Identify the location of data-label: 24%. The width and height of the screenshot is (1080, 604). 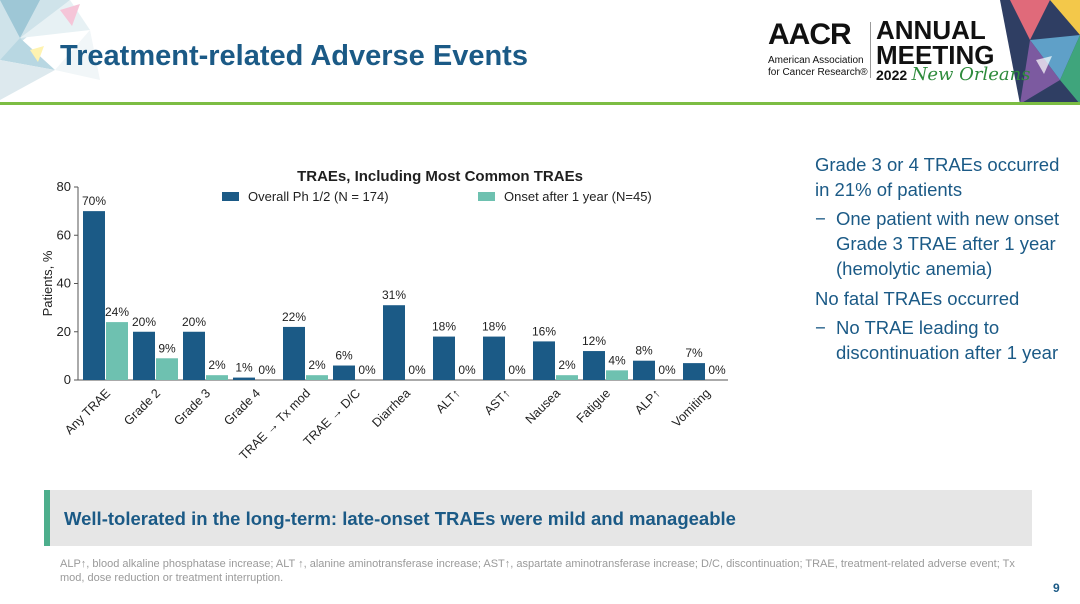
(117, 312).